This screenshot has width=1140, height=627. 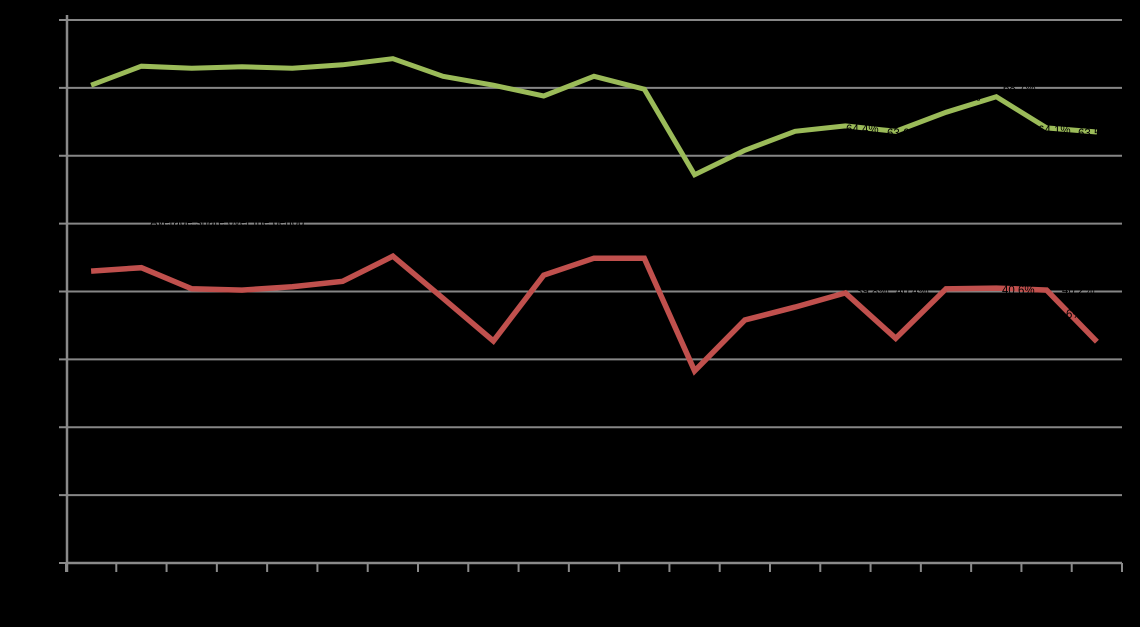 What do you see at coordinates (227, 223) in the screenshot?
I see `data-label: Average share over the period` at bounding box center [227, 223].